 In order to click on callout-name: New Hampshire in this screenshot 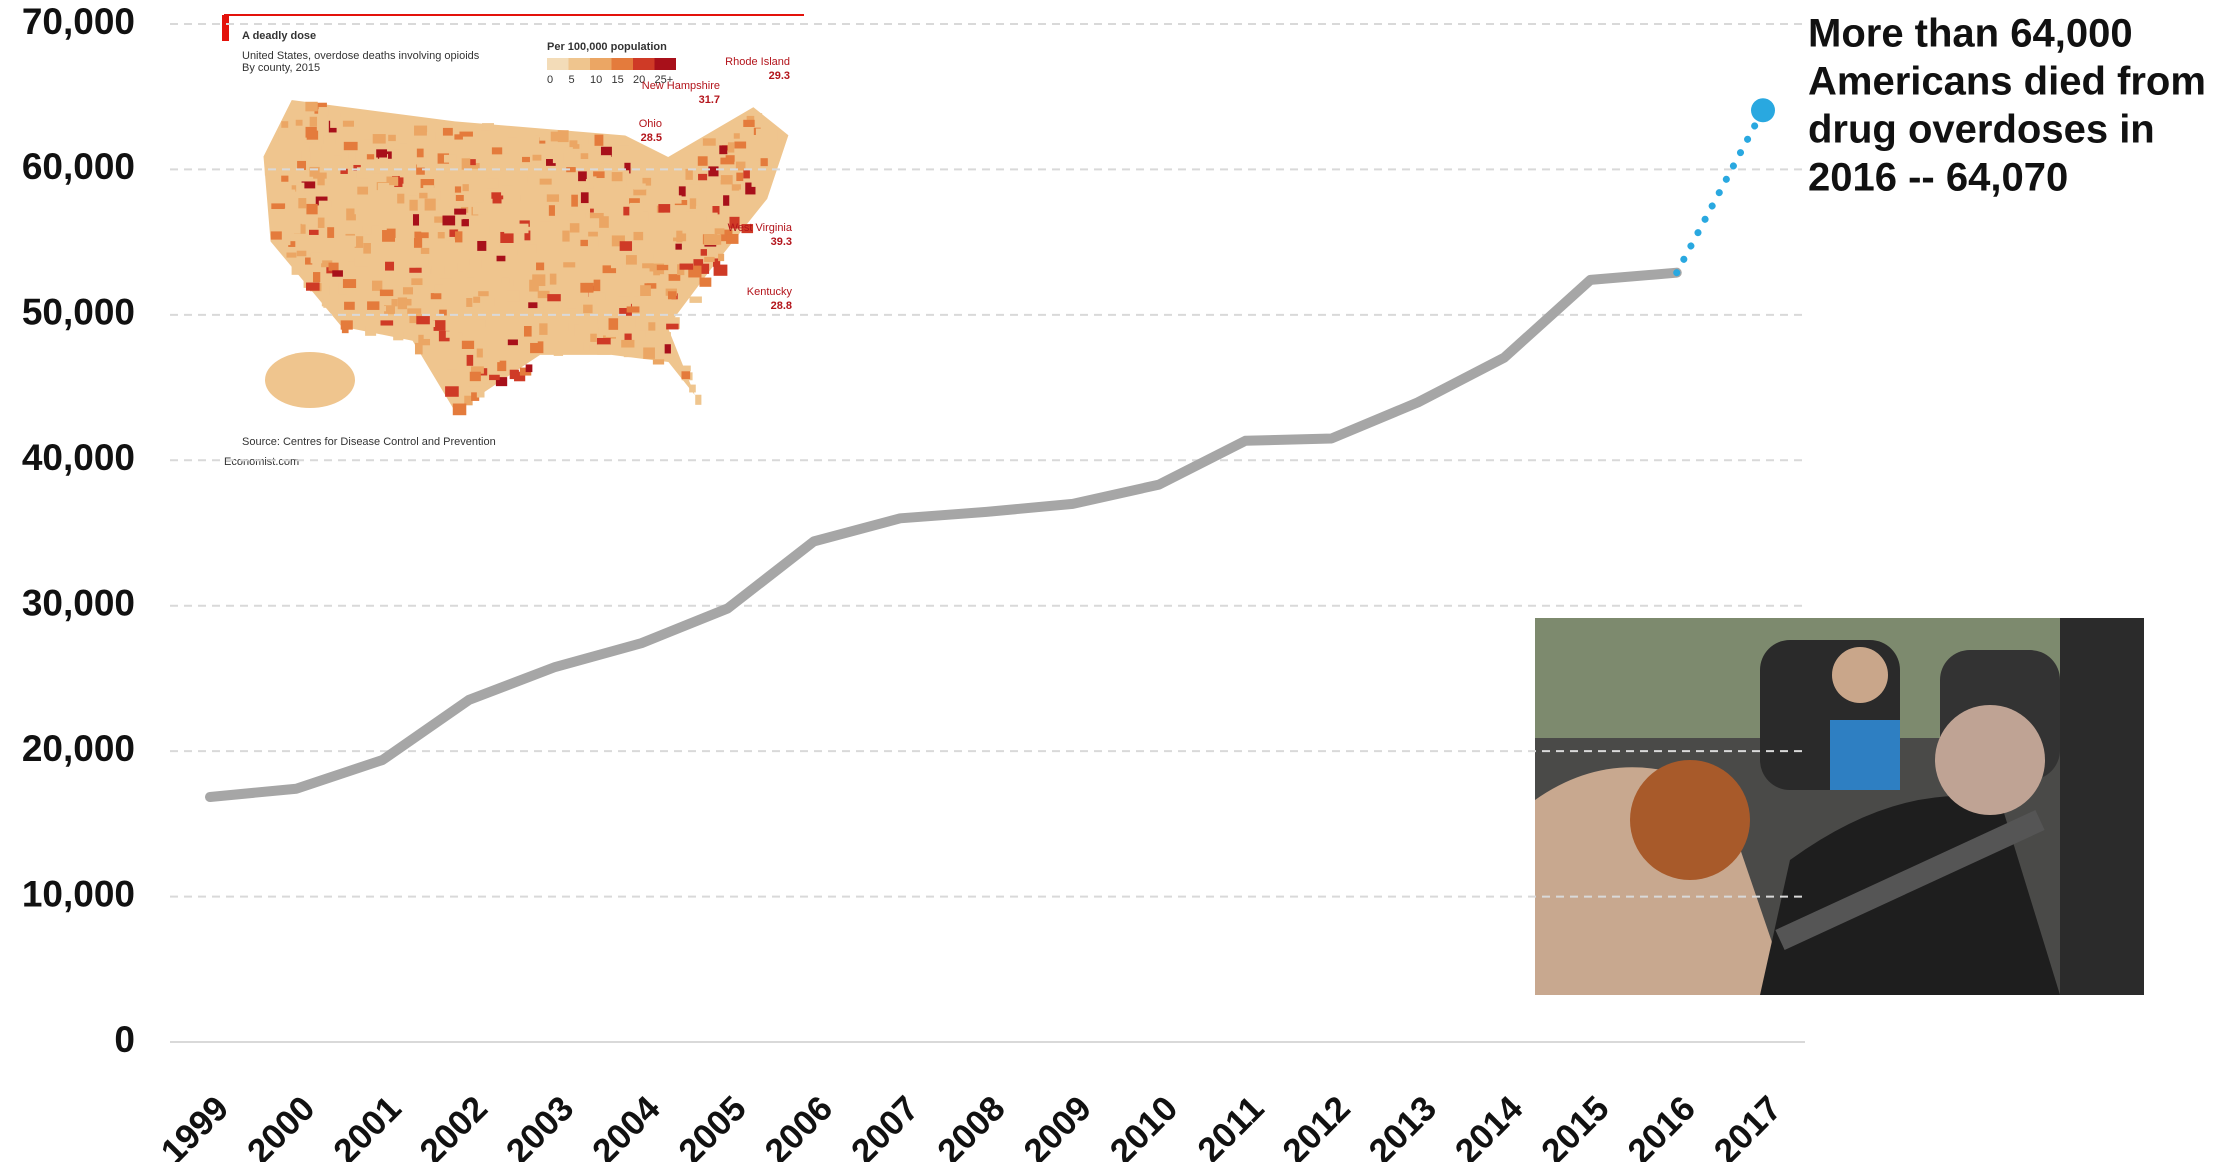, I will do `click(681, 86)`.